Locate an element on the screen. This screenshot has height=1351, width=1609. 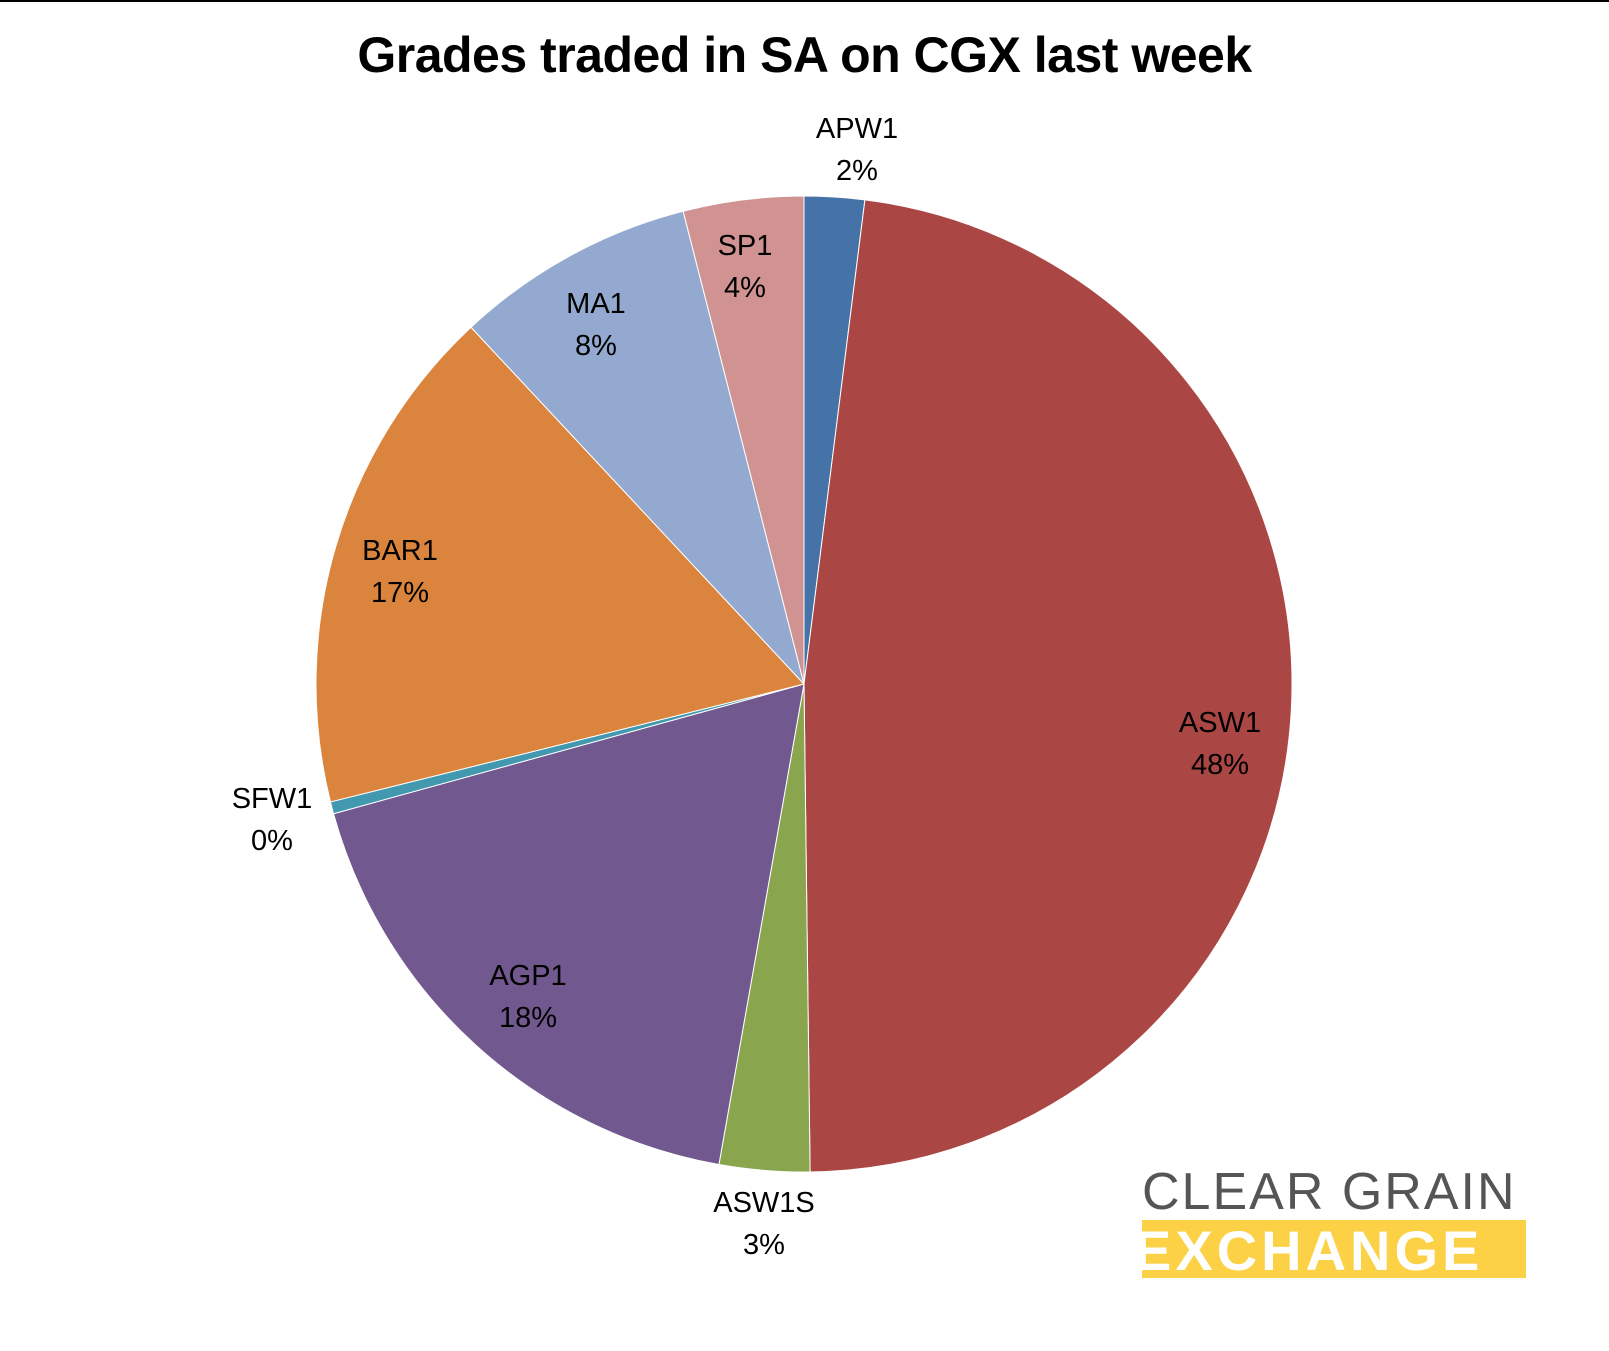
data-label-asw1s: ASW1S 3% is located at coordinates (764, 1224).